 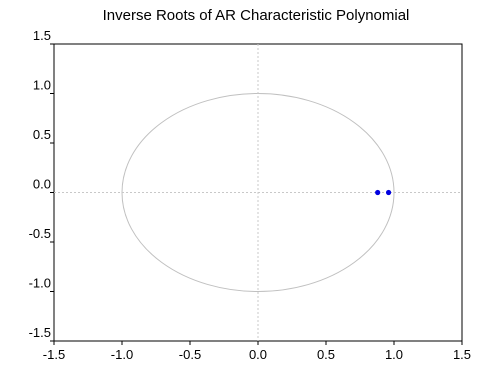 What do you see at coordinates (42, 35) in the screenshot?
I see `y-tick-label: 1.5` at bounding box center [42, 35].